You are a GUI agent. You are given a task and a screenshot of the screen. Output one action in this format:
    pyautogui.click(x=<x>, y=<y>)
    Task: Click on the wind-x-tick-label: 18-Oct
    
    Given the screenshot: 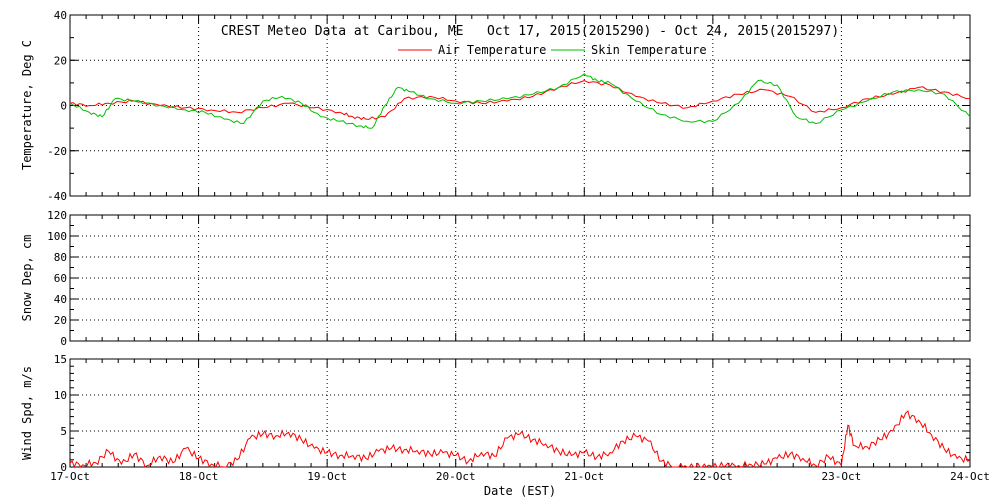 What is the action you would take?
    pyautogui.click(x=199, y=476)
    